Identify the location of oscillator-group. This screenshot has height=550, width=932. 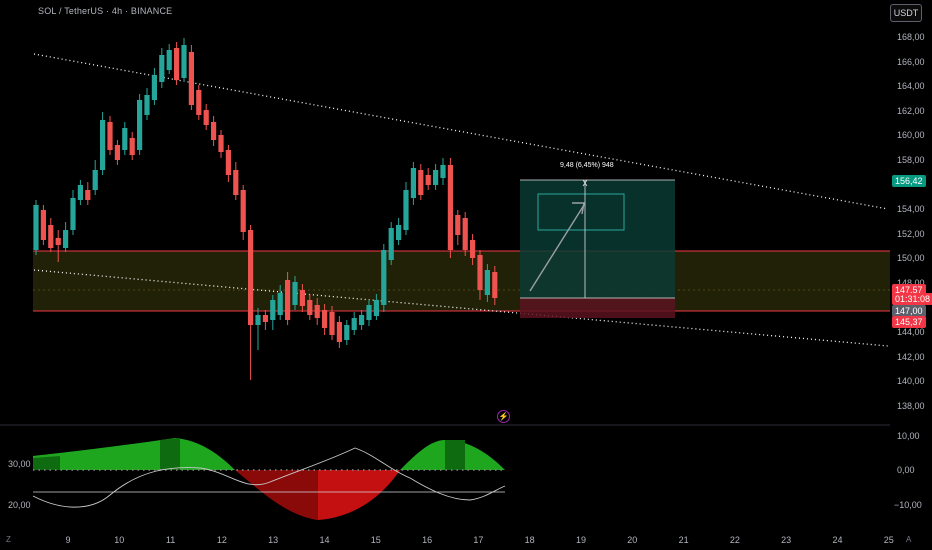
(269, 479).